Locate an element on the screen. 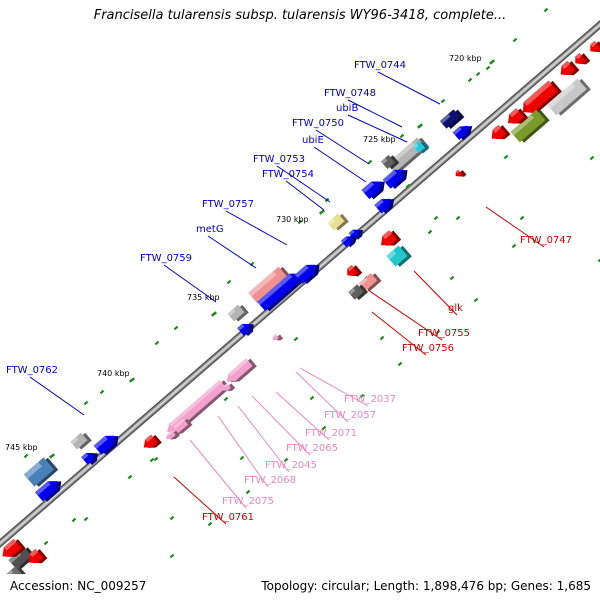  gene-label: FTW_0744 is located at coordinates (380, 65).